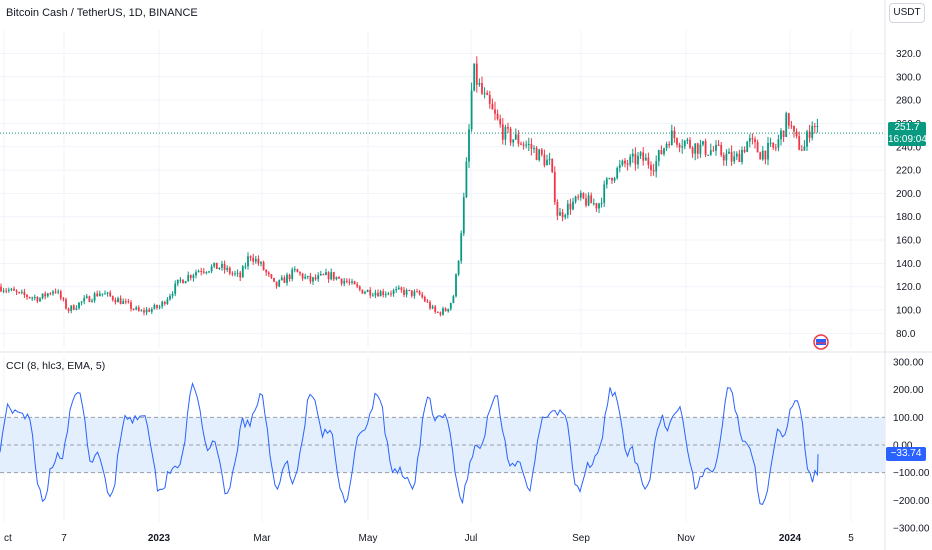  What do you see at coordinates (908, 363) in the screenshot?
I see `cci-tick-label: 300.00` at bounding box center [908, 363].